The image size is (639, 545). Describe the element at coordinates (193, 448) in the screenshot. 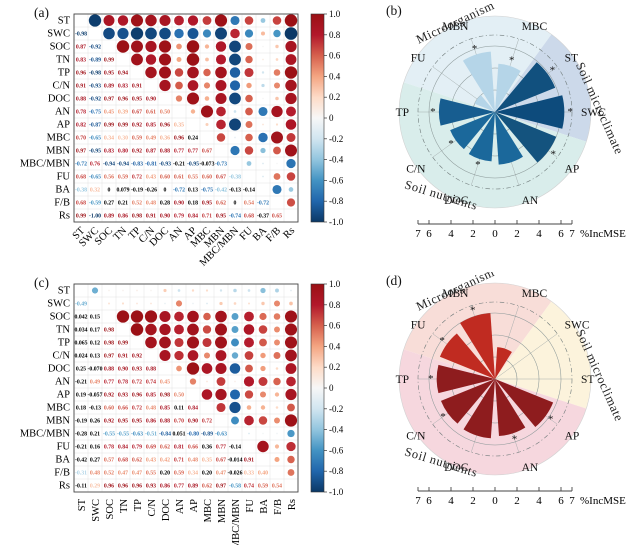

I see `corr-value: 0.66` at that location.